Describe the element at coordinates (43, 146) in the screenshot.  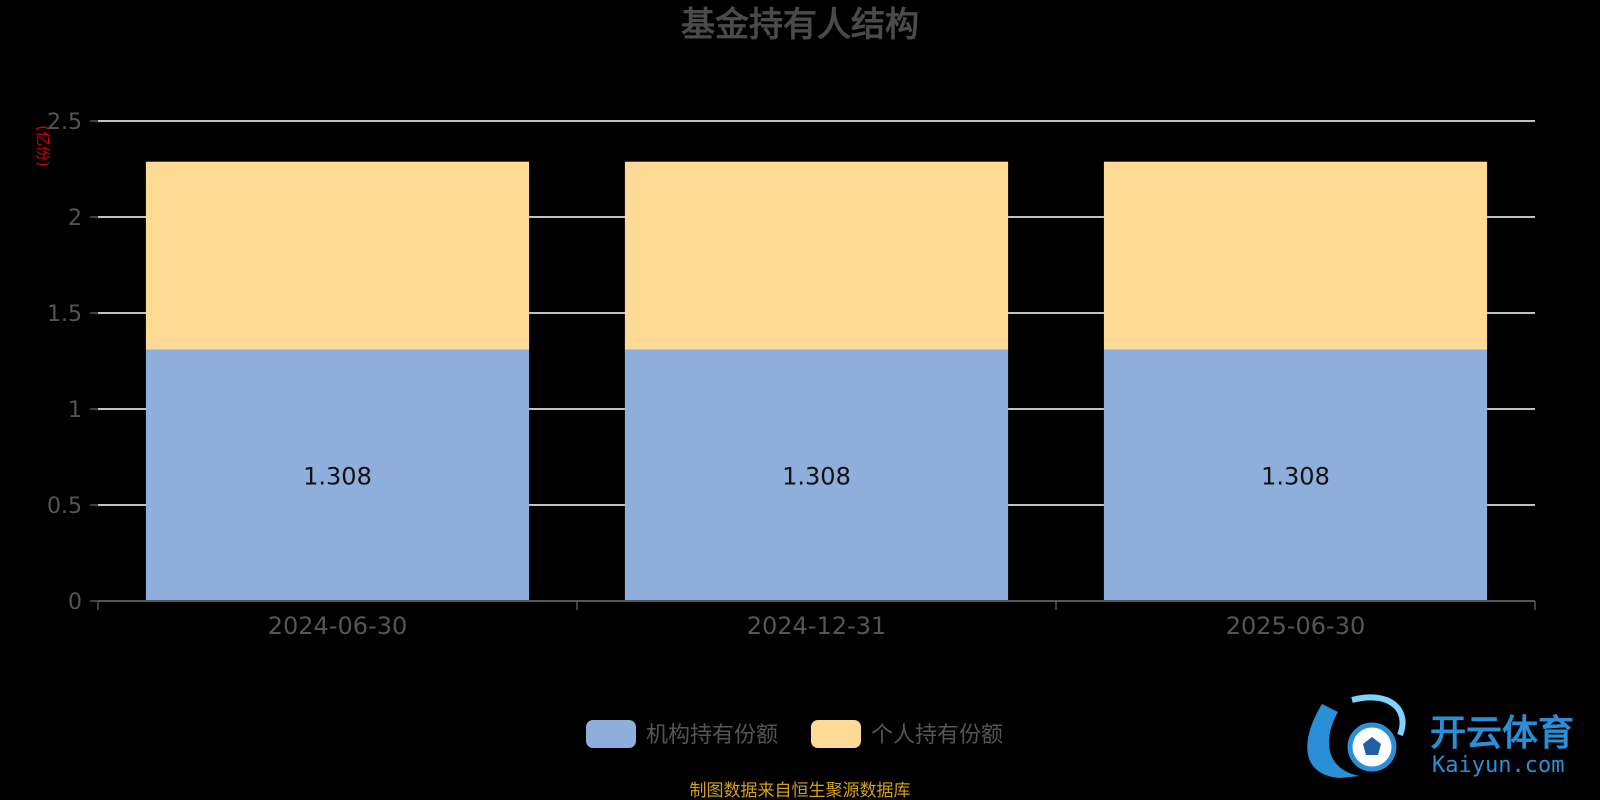
I see `y-axis-unit-label: (亿份)` at that location.